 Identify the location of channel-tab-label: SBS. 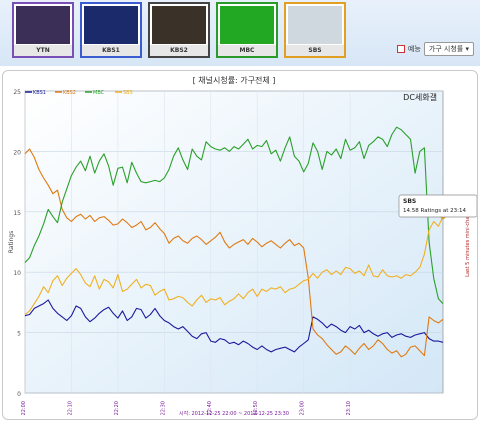
(315, 50).